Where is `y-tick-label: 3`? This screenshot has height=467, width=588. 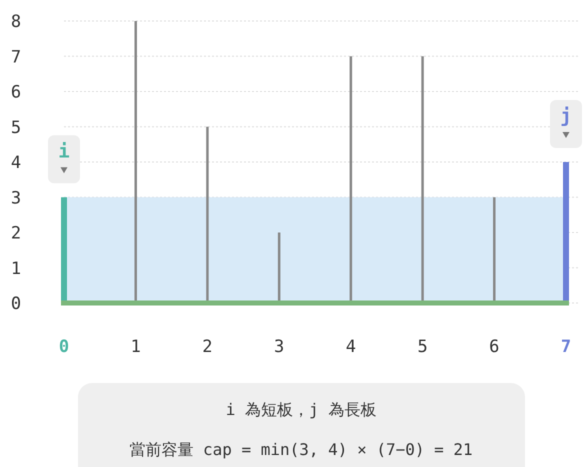 y-tick-label: 3 is located at coordinates (16, 198).